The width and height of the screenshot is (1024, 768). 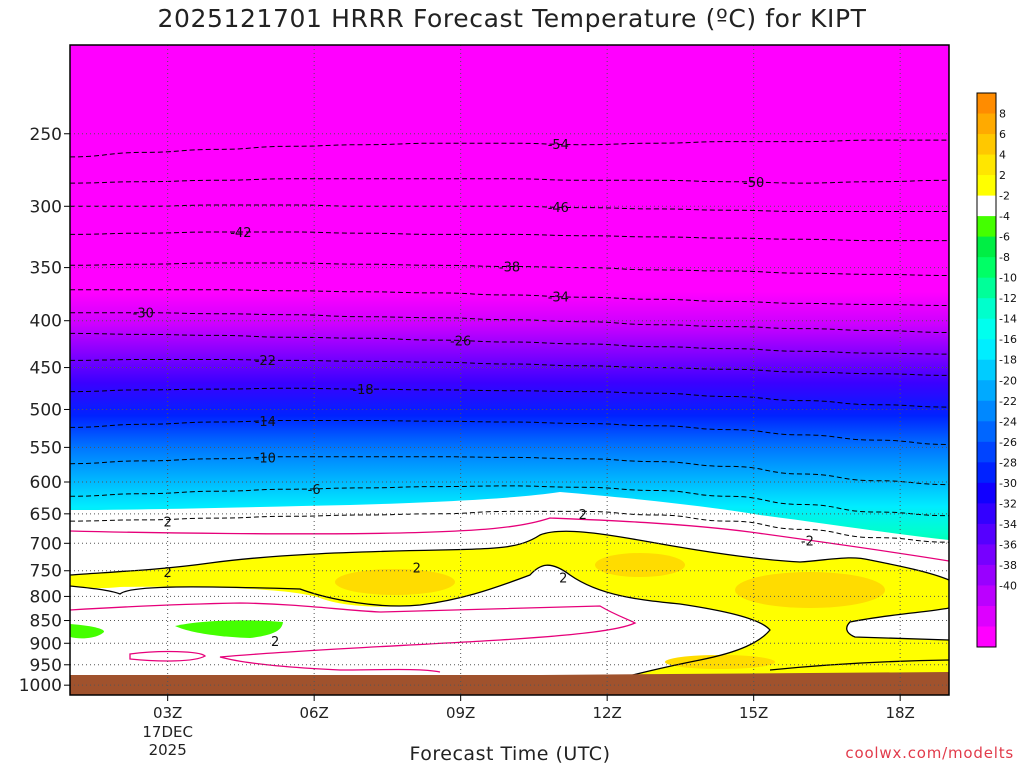 I want to click on y-tick-label: 750, so click(x=46, y=572).